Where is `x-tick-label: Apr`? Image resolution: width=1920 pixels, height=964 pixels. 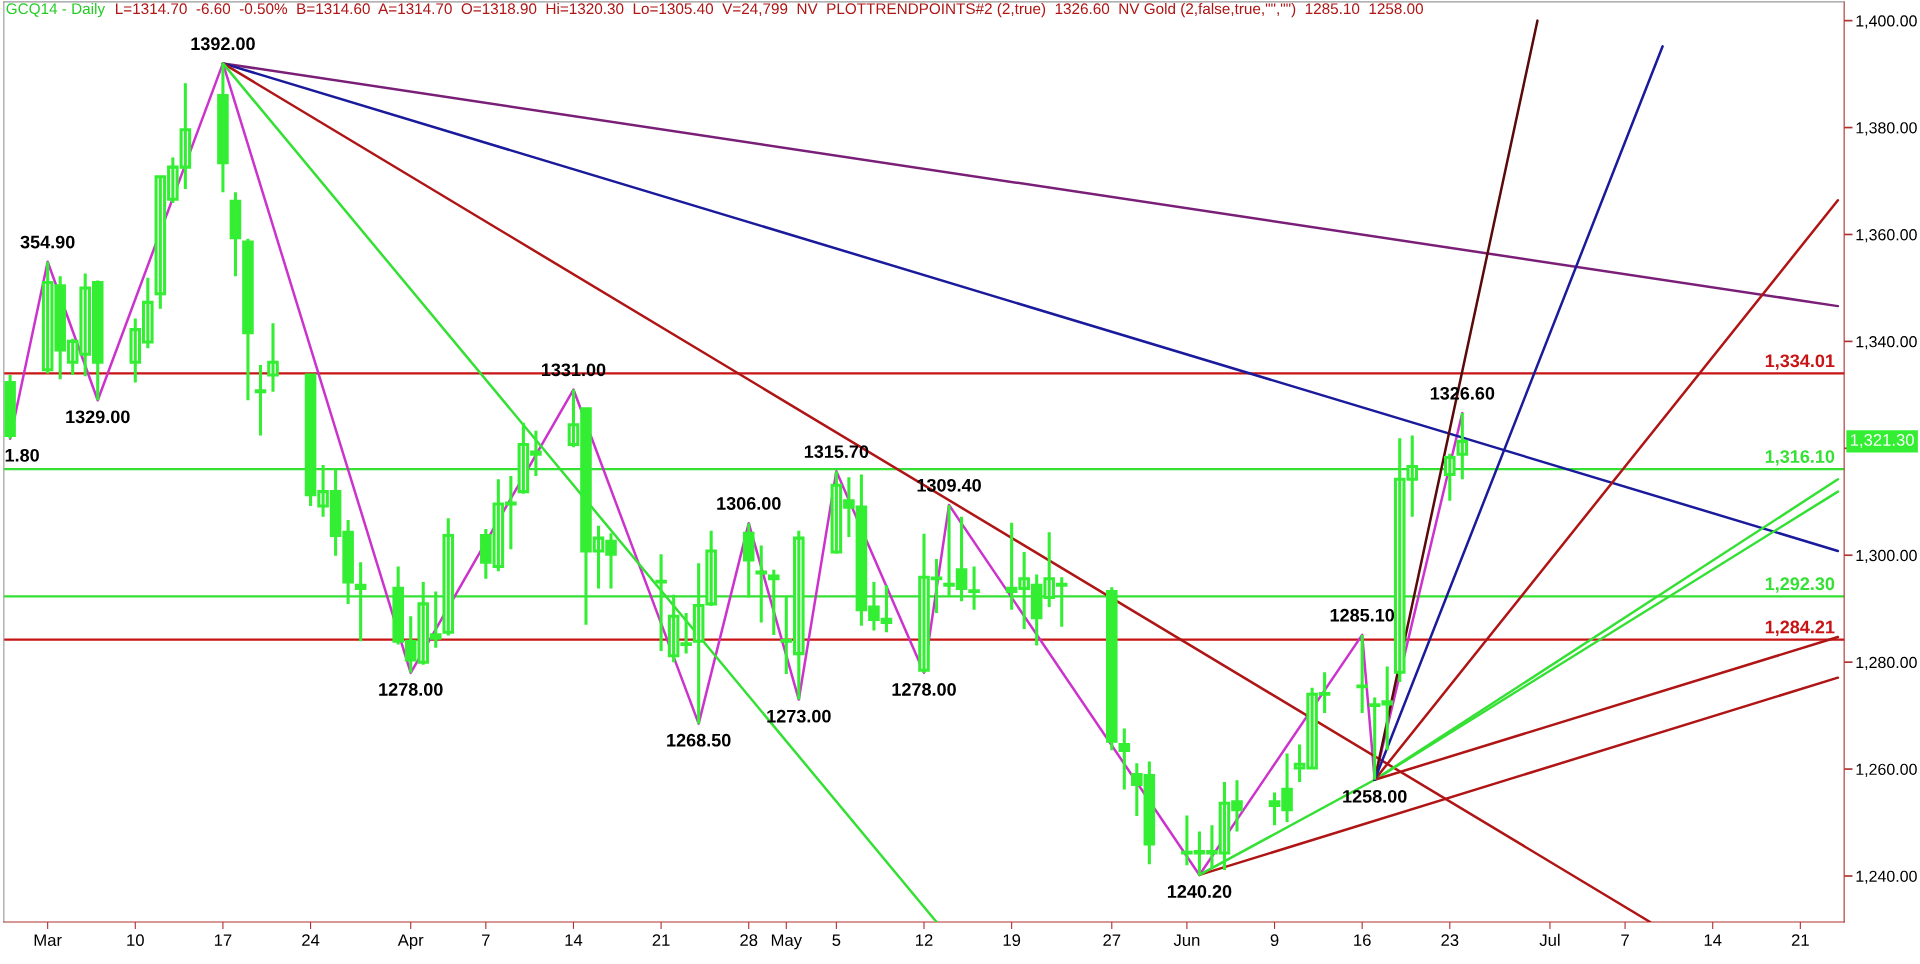 x-tick-label: Apr is located at coordinates (410, 942).